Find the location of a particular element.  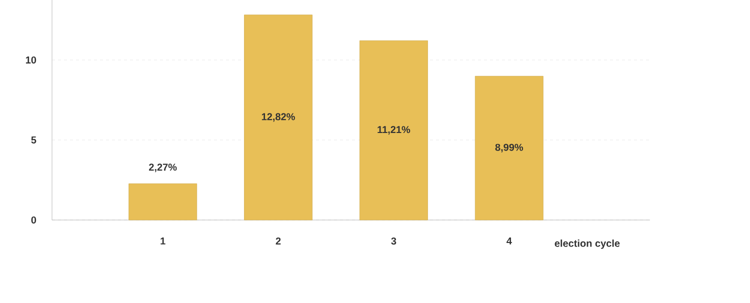

data-label: 12,82% is located at coordinates (278, 117).